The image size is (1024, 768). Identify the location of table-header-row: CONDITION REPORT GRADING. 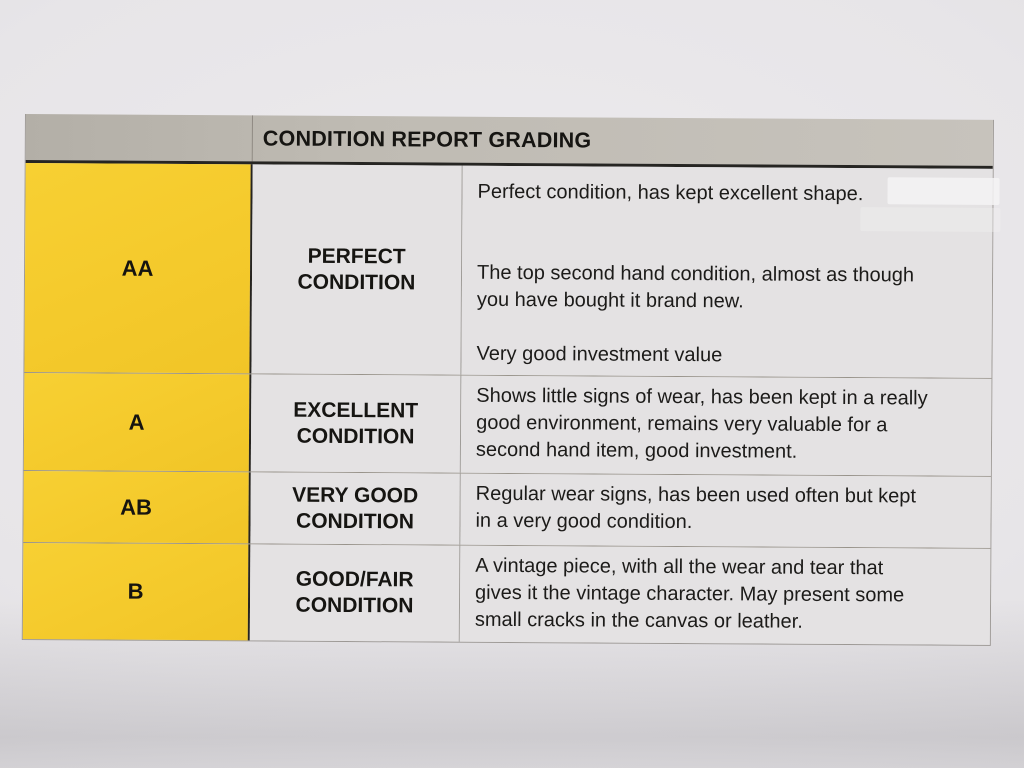
(509, 141).